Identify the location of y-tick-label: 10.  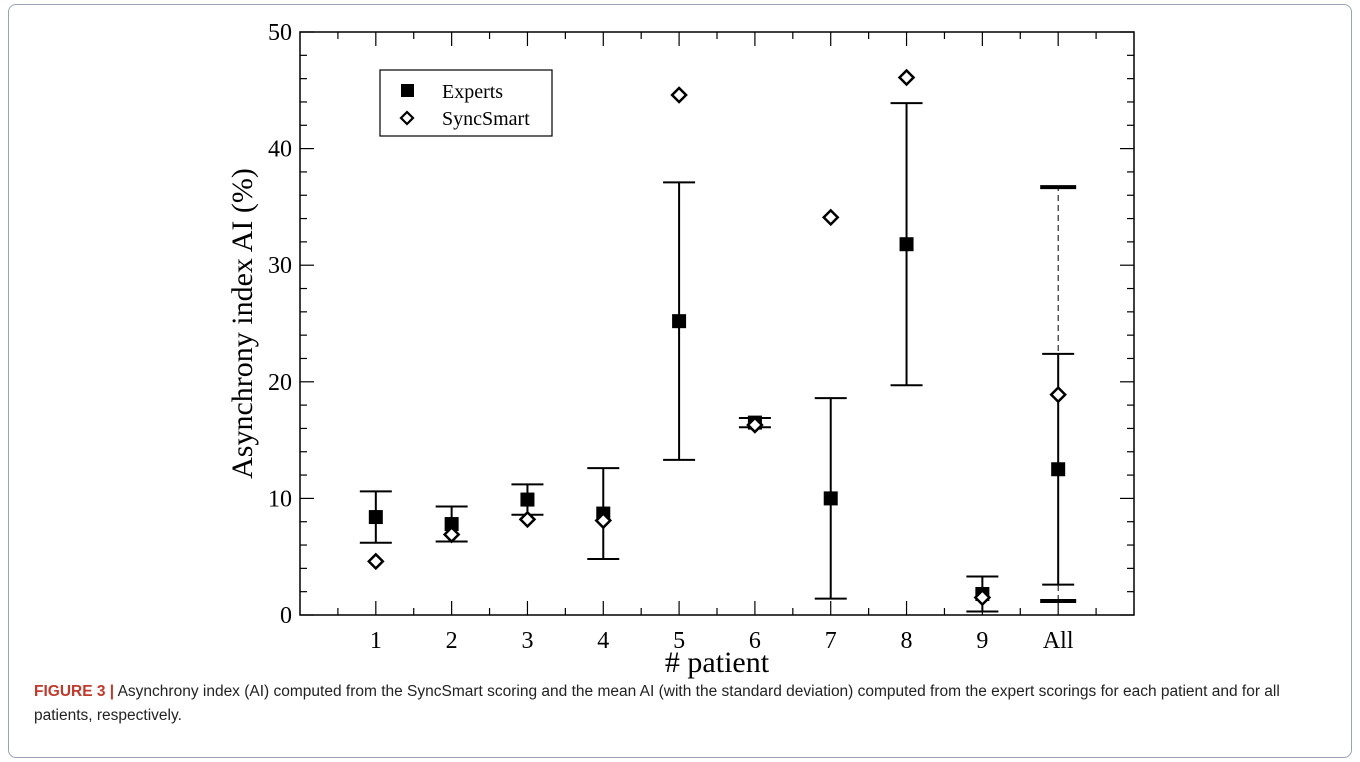
(280, 499).